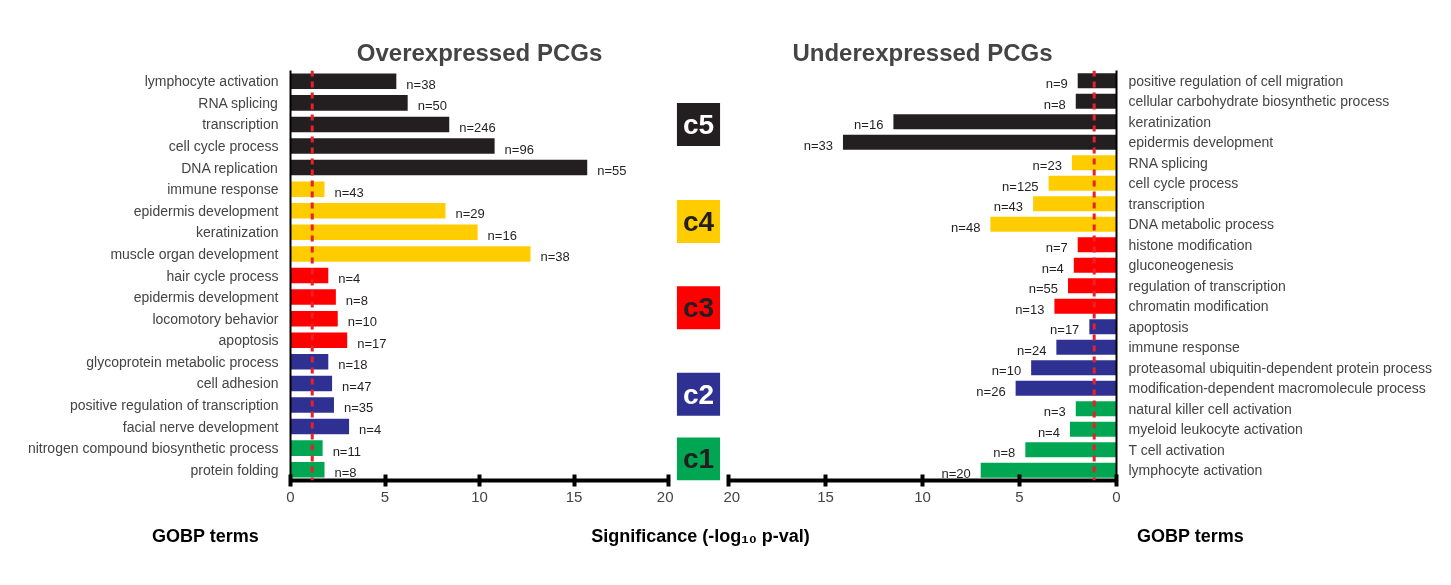 The image size is (1451, 585). What do you see at coordinates (1056, 84) in the screenshot?
I see `annotation: n=9` at bounding box center [1056, 84].